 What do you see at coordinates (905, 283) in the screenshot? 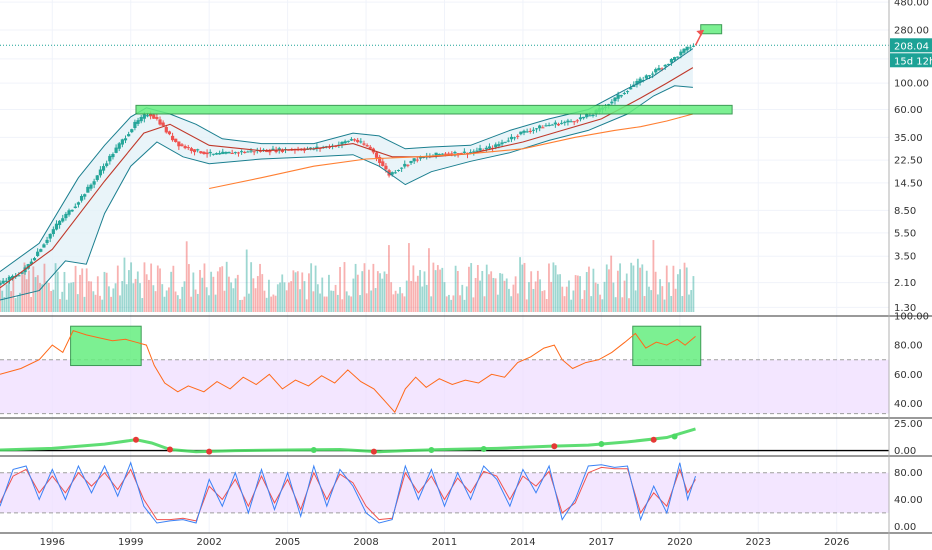
I see `price-tick-label: 2.10` at bounding box center [905, 283].